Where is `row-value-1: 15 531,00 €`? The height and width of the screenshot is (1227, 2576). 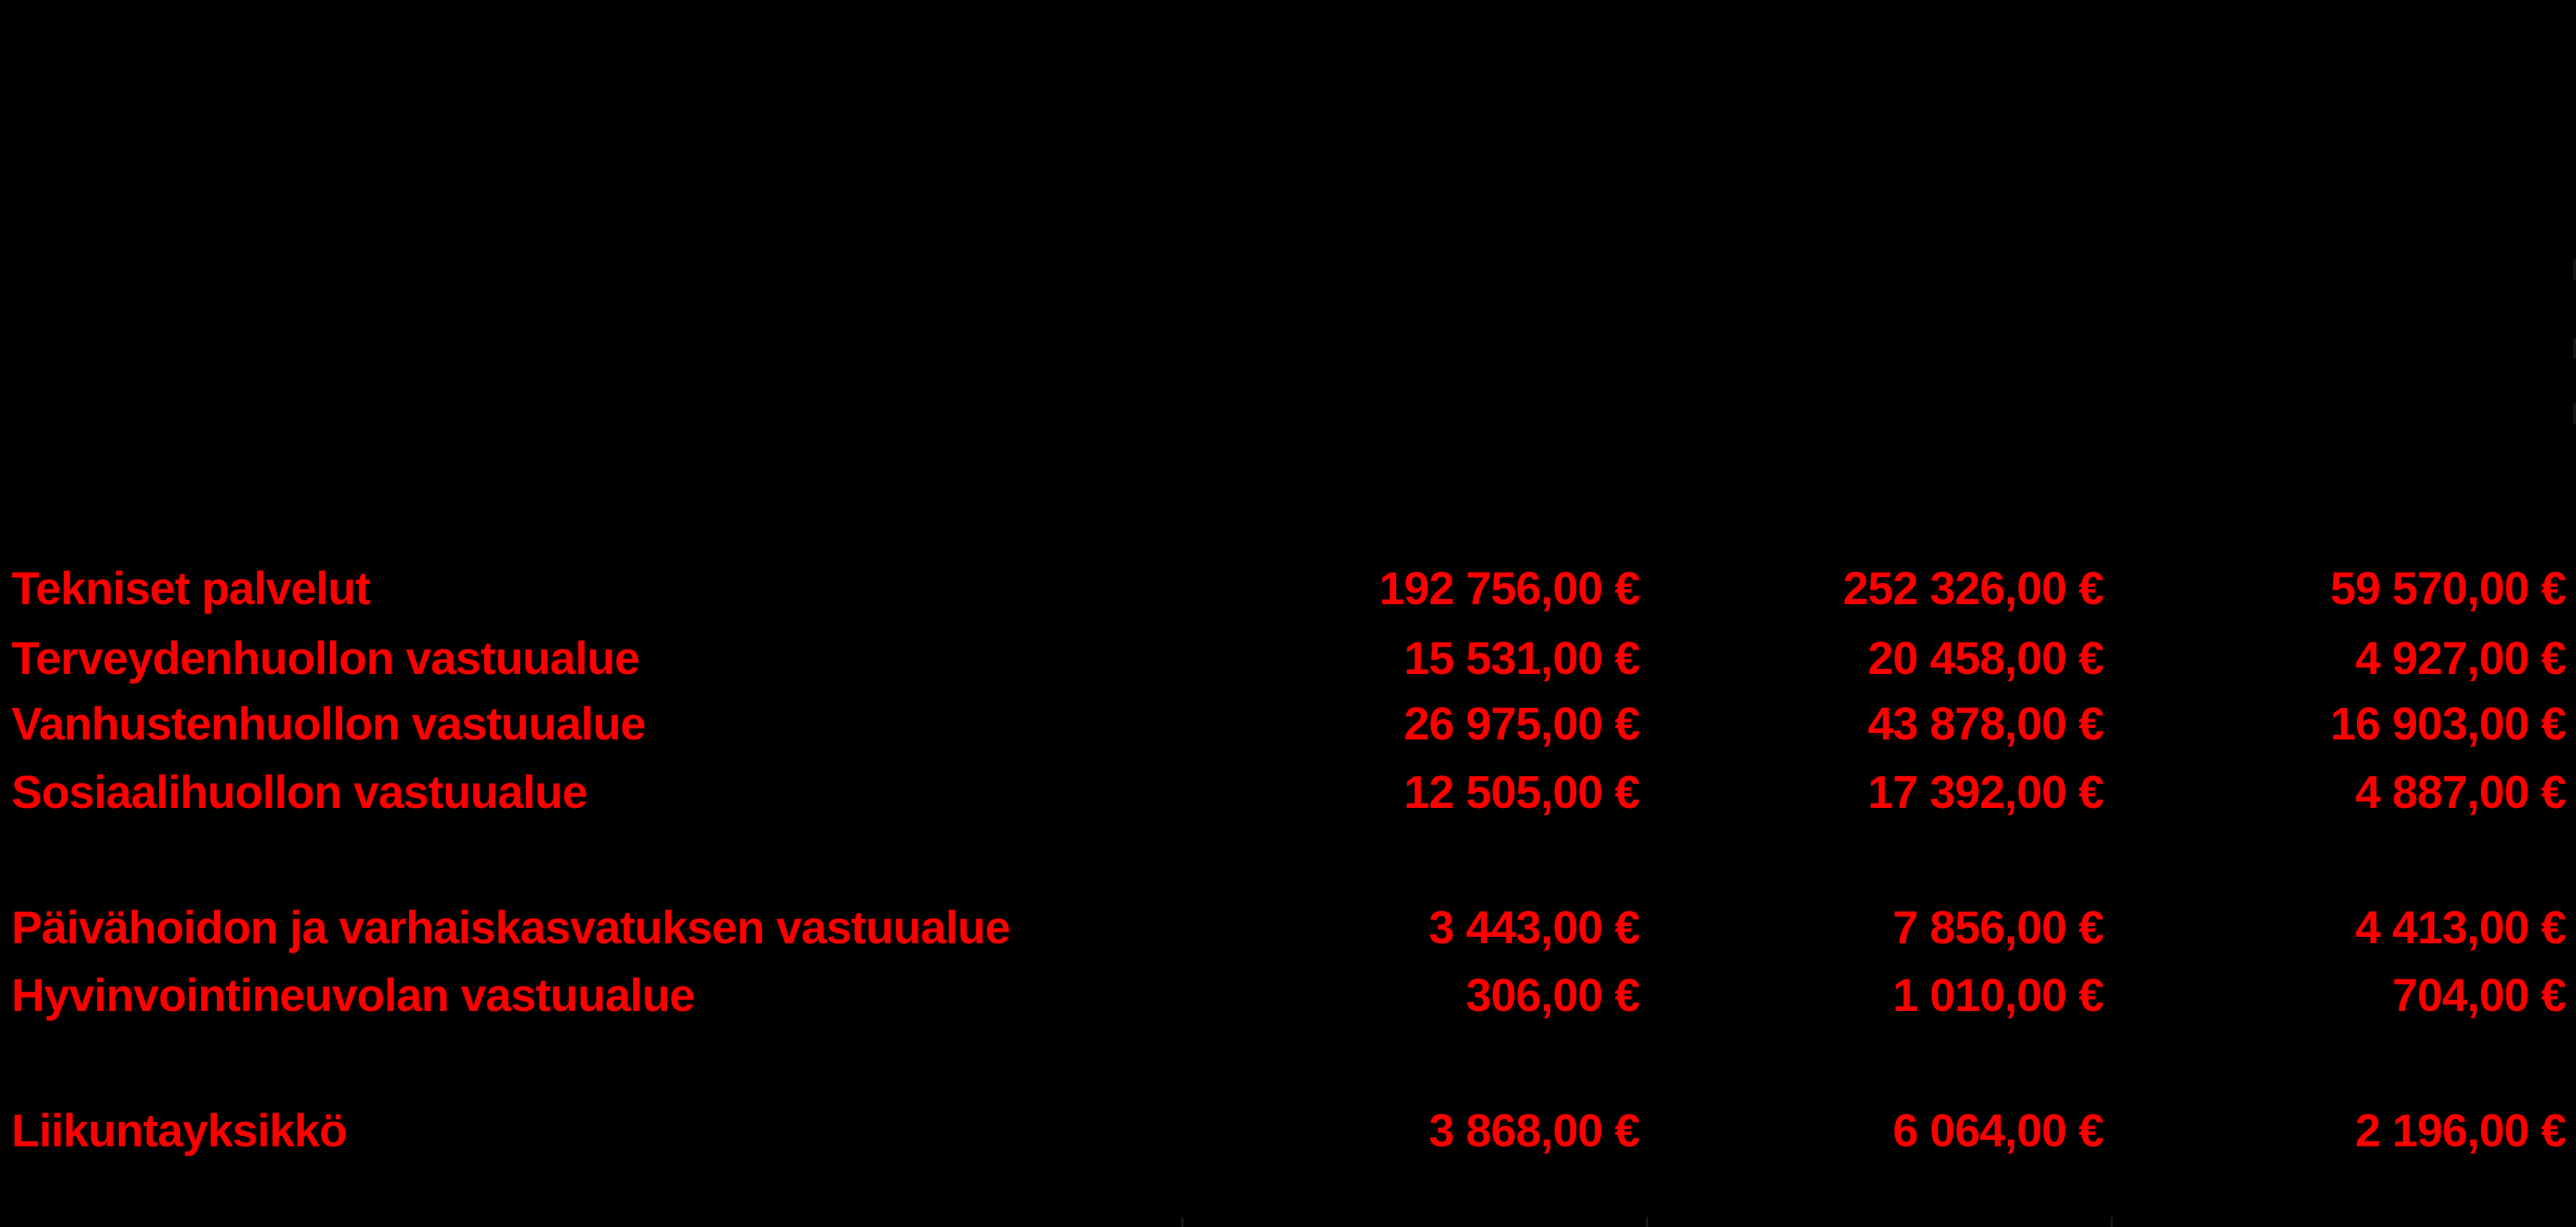
row-value-1: 15 531,00 € is located at coordinates (1521, 658).